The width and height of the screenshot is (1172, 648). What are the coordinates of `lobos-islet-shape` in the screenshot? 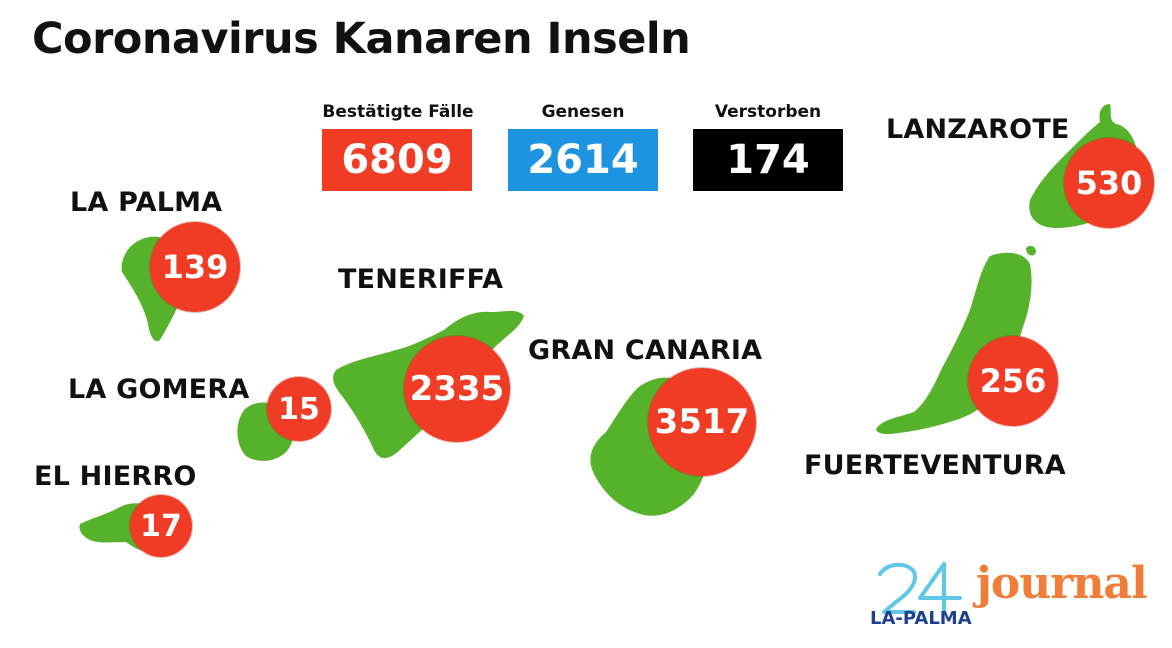 It's located at (1031, 250).